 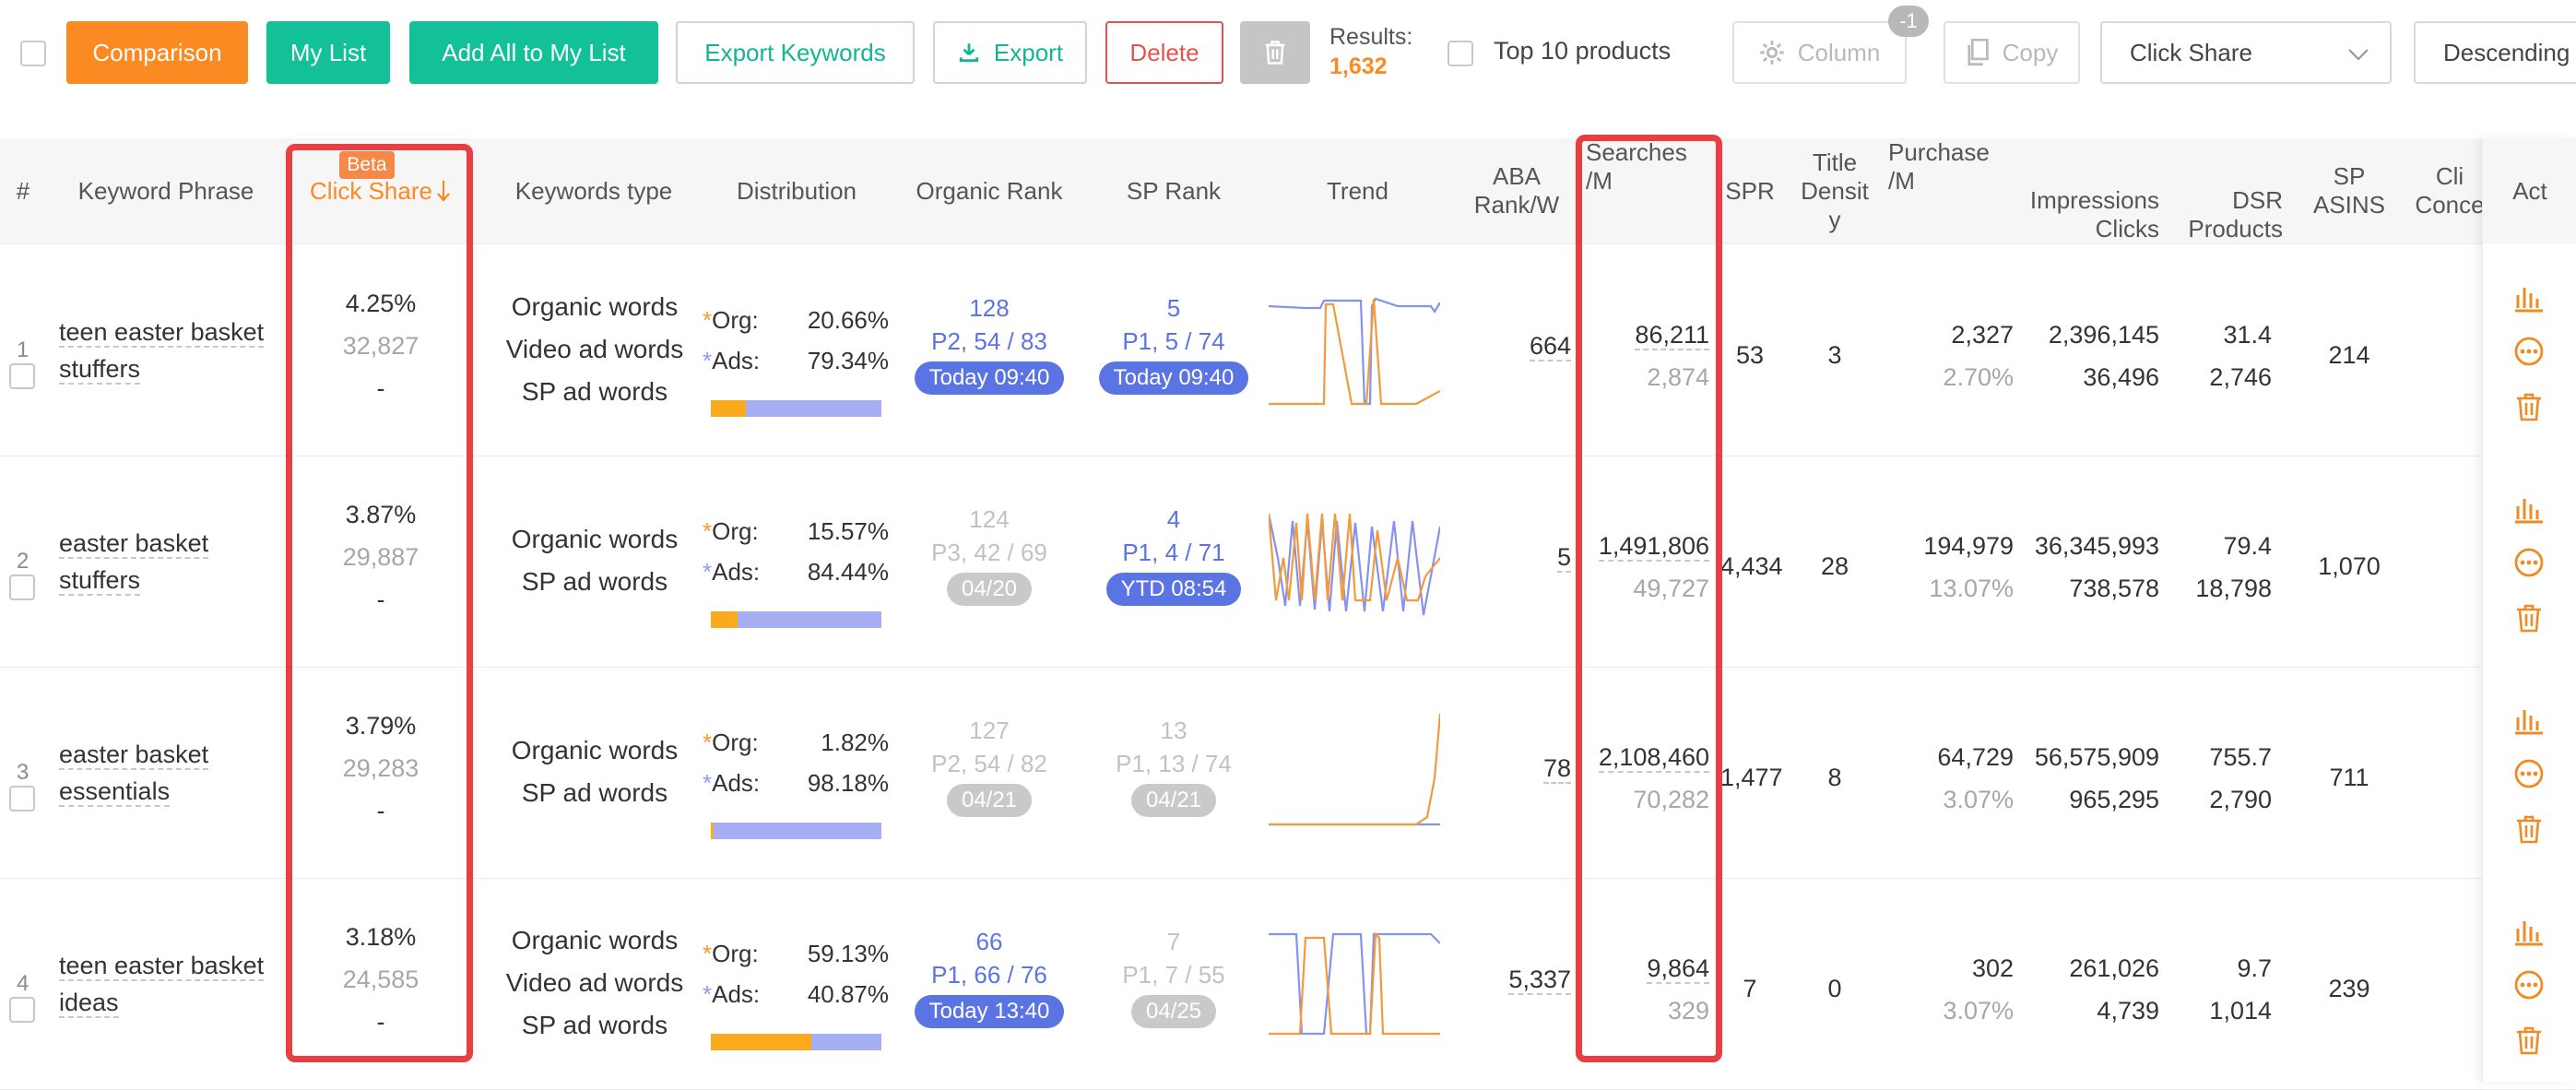 What do you see at coordinates (162, 966) in the screenshot?
I see `keyword-line1: teen easter basket` at bounding box center [162, 966].